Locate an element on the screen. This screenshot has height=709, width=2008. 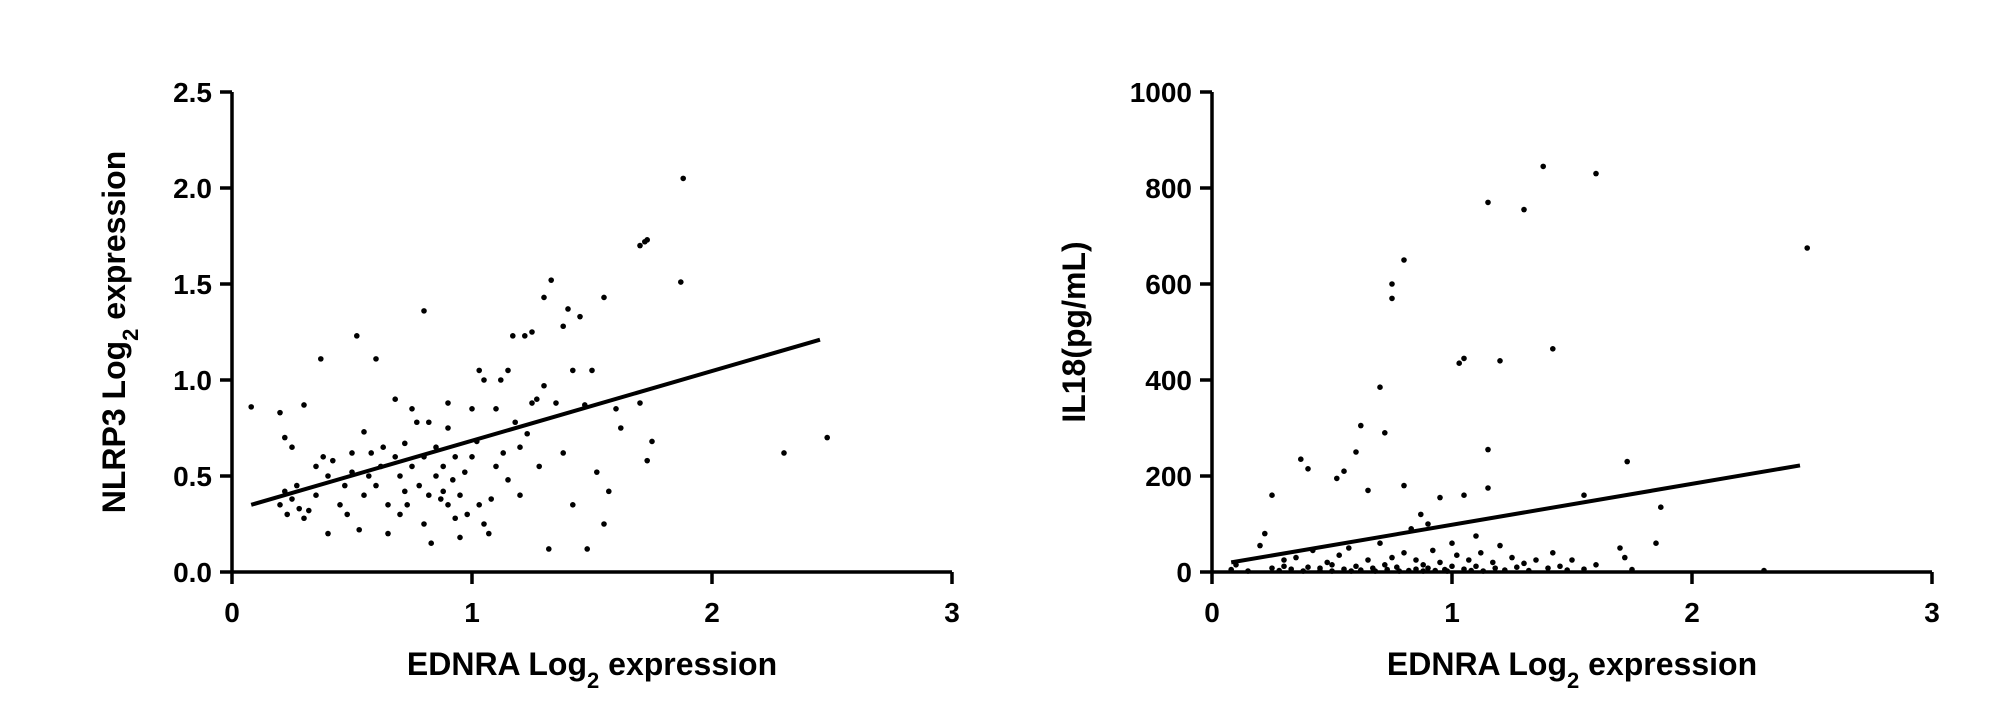
x-axis-title-main: EDNRA Log is located at coordinates (1477, 664).